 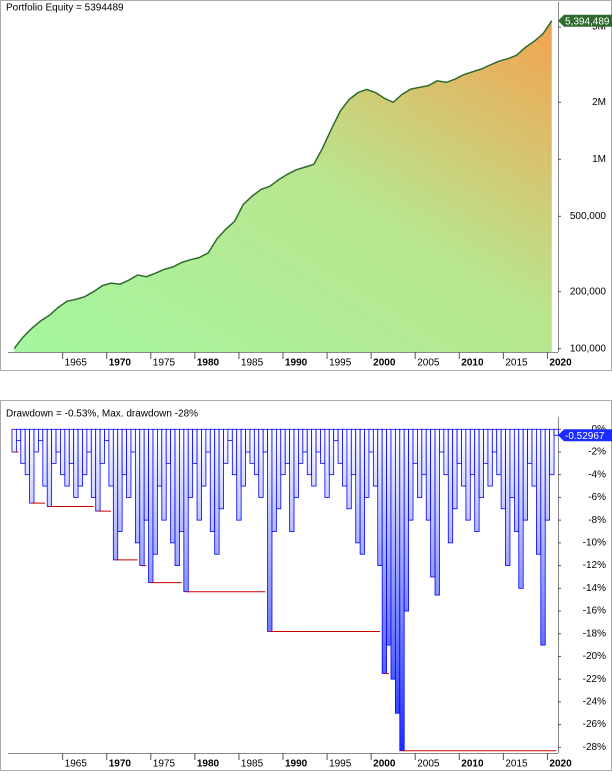 I want to click on last-value-label: -0.52967, so click(x=585, y=436).